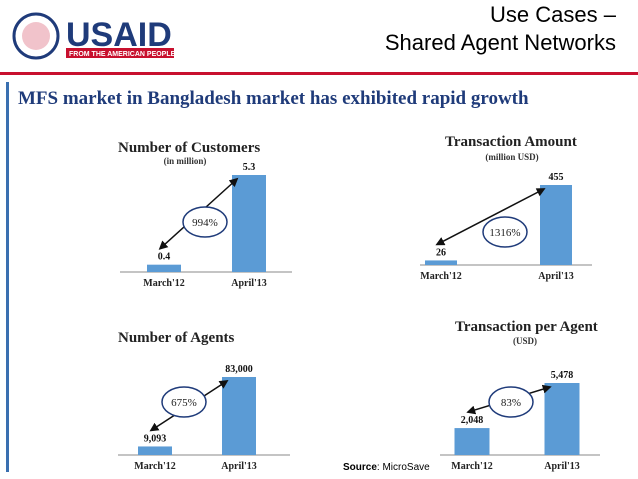 This screenshot has height=479, width=638. I want to click on chart-title: Number of Agents, so click(176, 338).